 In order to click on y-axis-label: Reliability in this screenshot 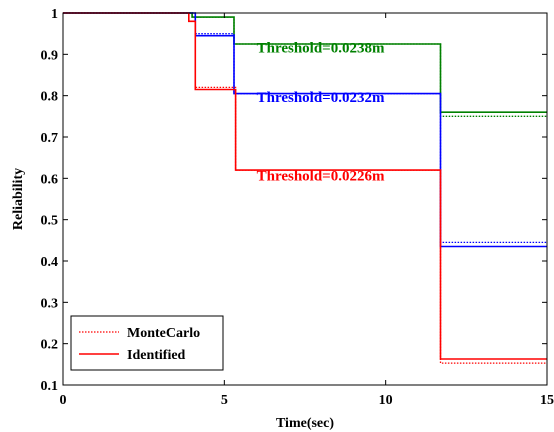, I will do `click(18, 199)`.